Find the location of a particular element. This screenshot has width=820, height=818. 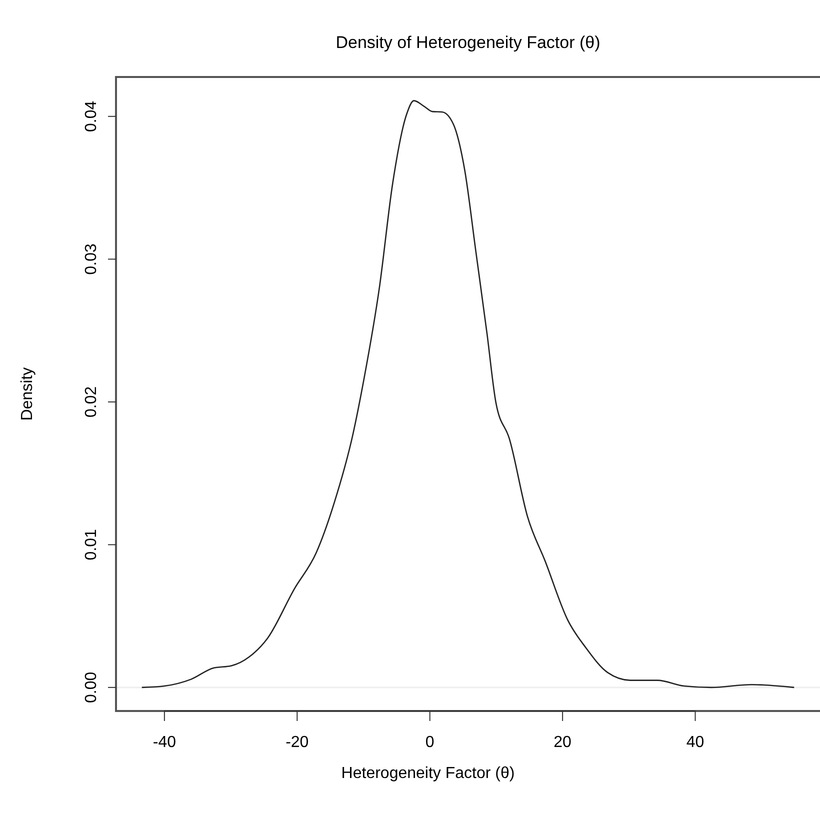

x-axis-title: Heterogeneity Factor (θ) is located at coordinates (428, 773).